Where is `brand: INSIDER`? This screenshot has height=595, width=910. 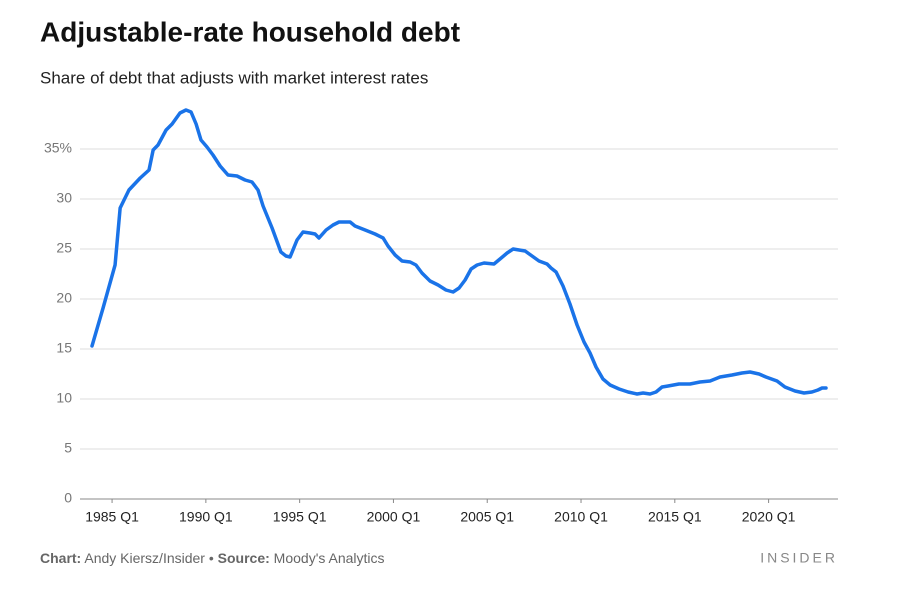
brand: INSIDER is located at coordinates (799, 558).